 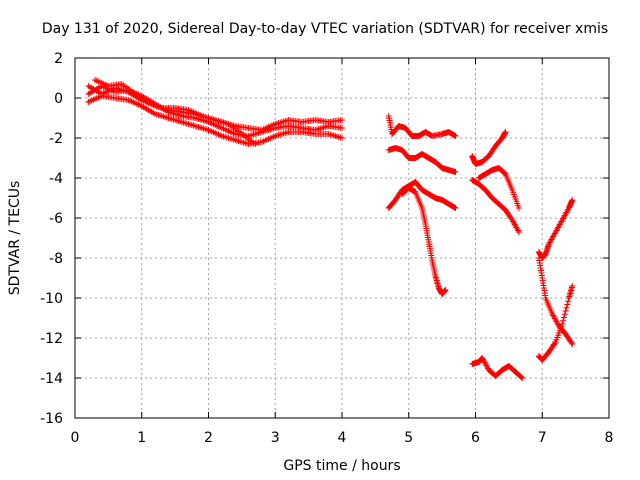 What do you see at coordinates (58, 99) in the screenshot?
I see `y-tick-label: 0` at bounding box center [58, 99].